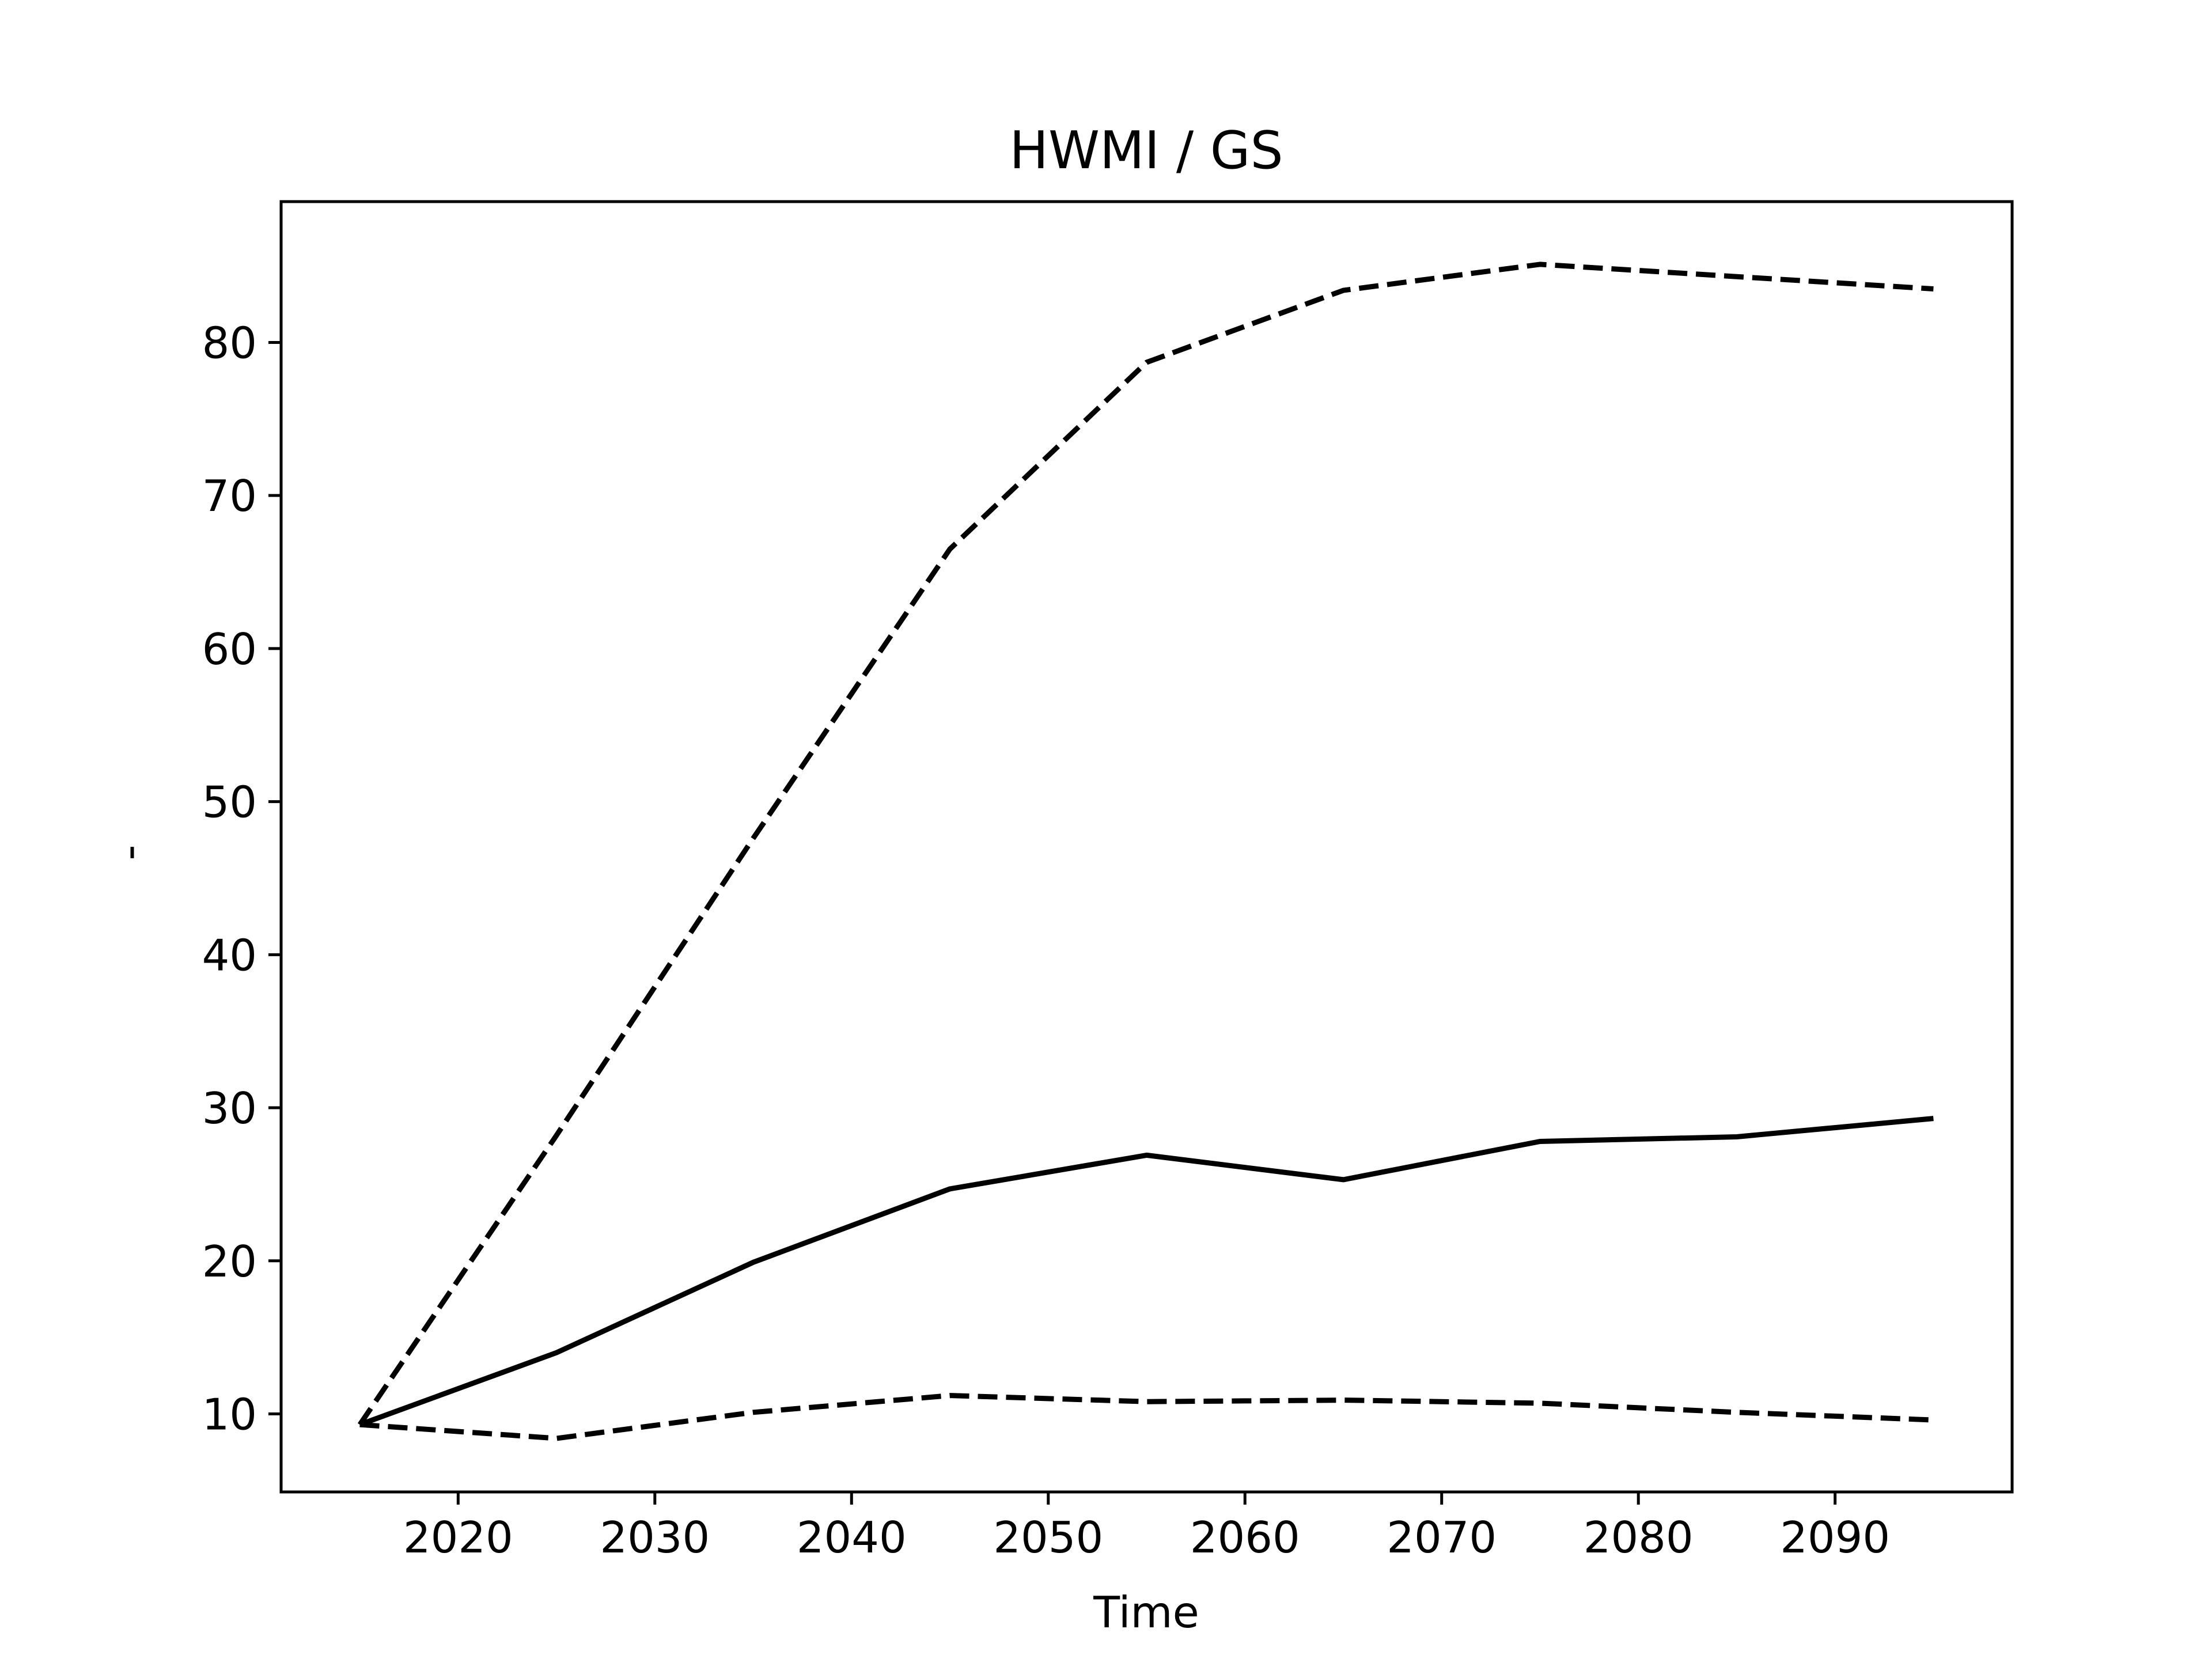 The height and width of the screenshot is (1659, 2212). I want to click on y-tick-label: 30, so click(229, 1108).